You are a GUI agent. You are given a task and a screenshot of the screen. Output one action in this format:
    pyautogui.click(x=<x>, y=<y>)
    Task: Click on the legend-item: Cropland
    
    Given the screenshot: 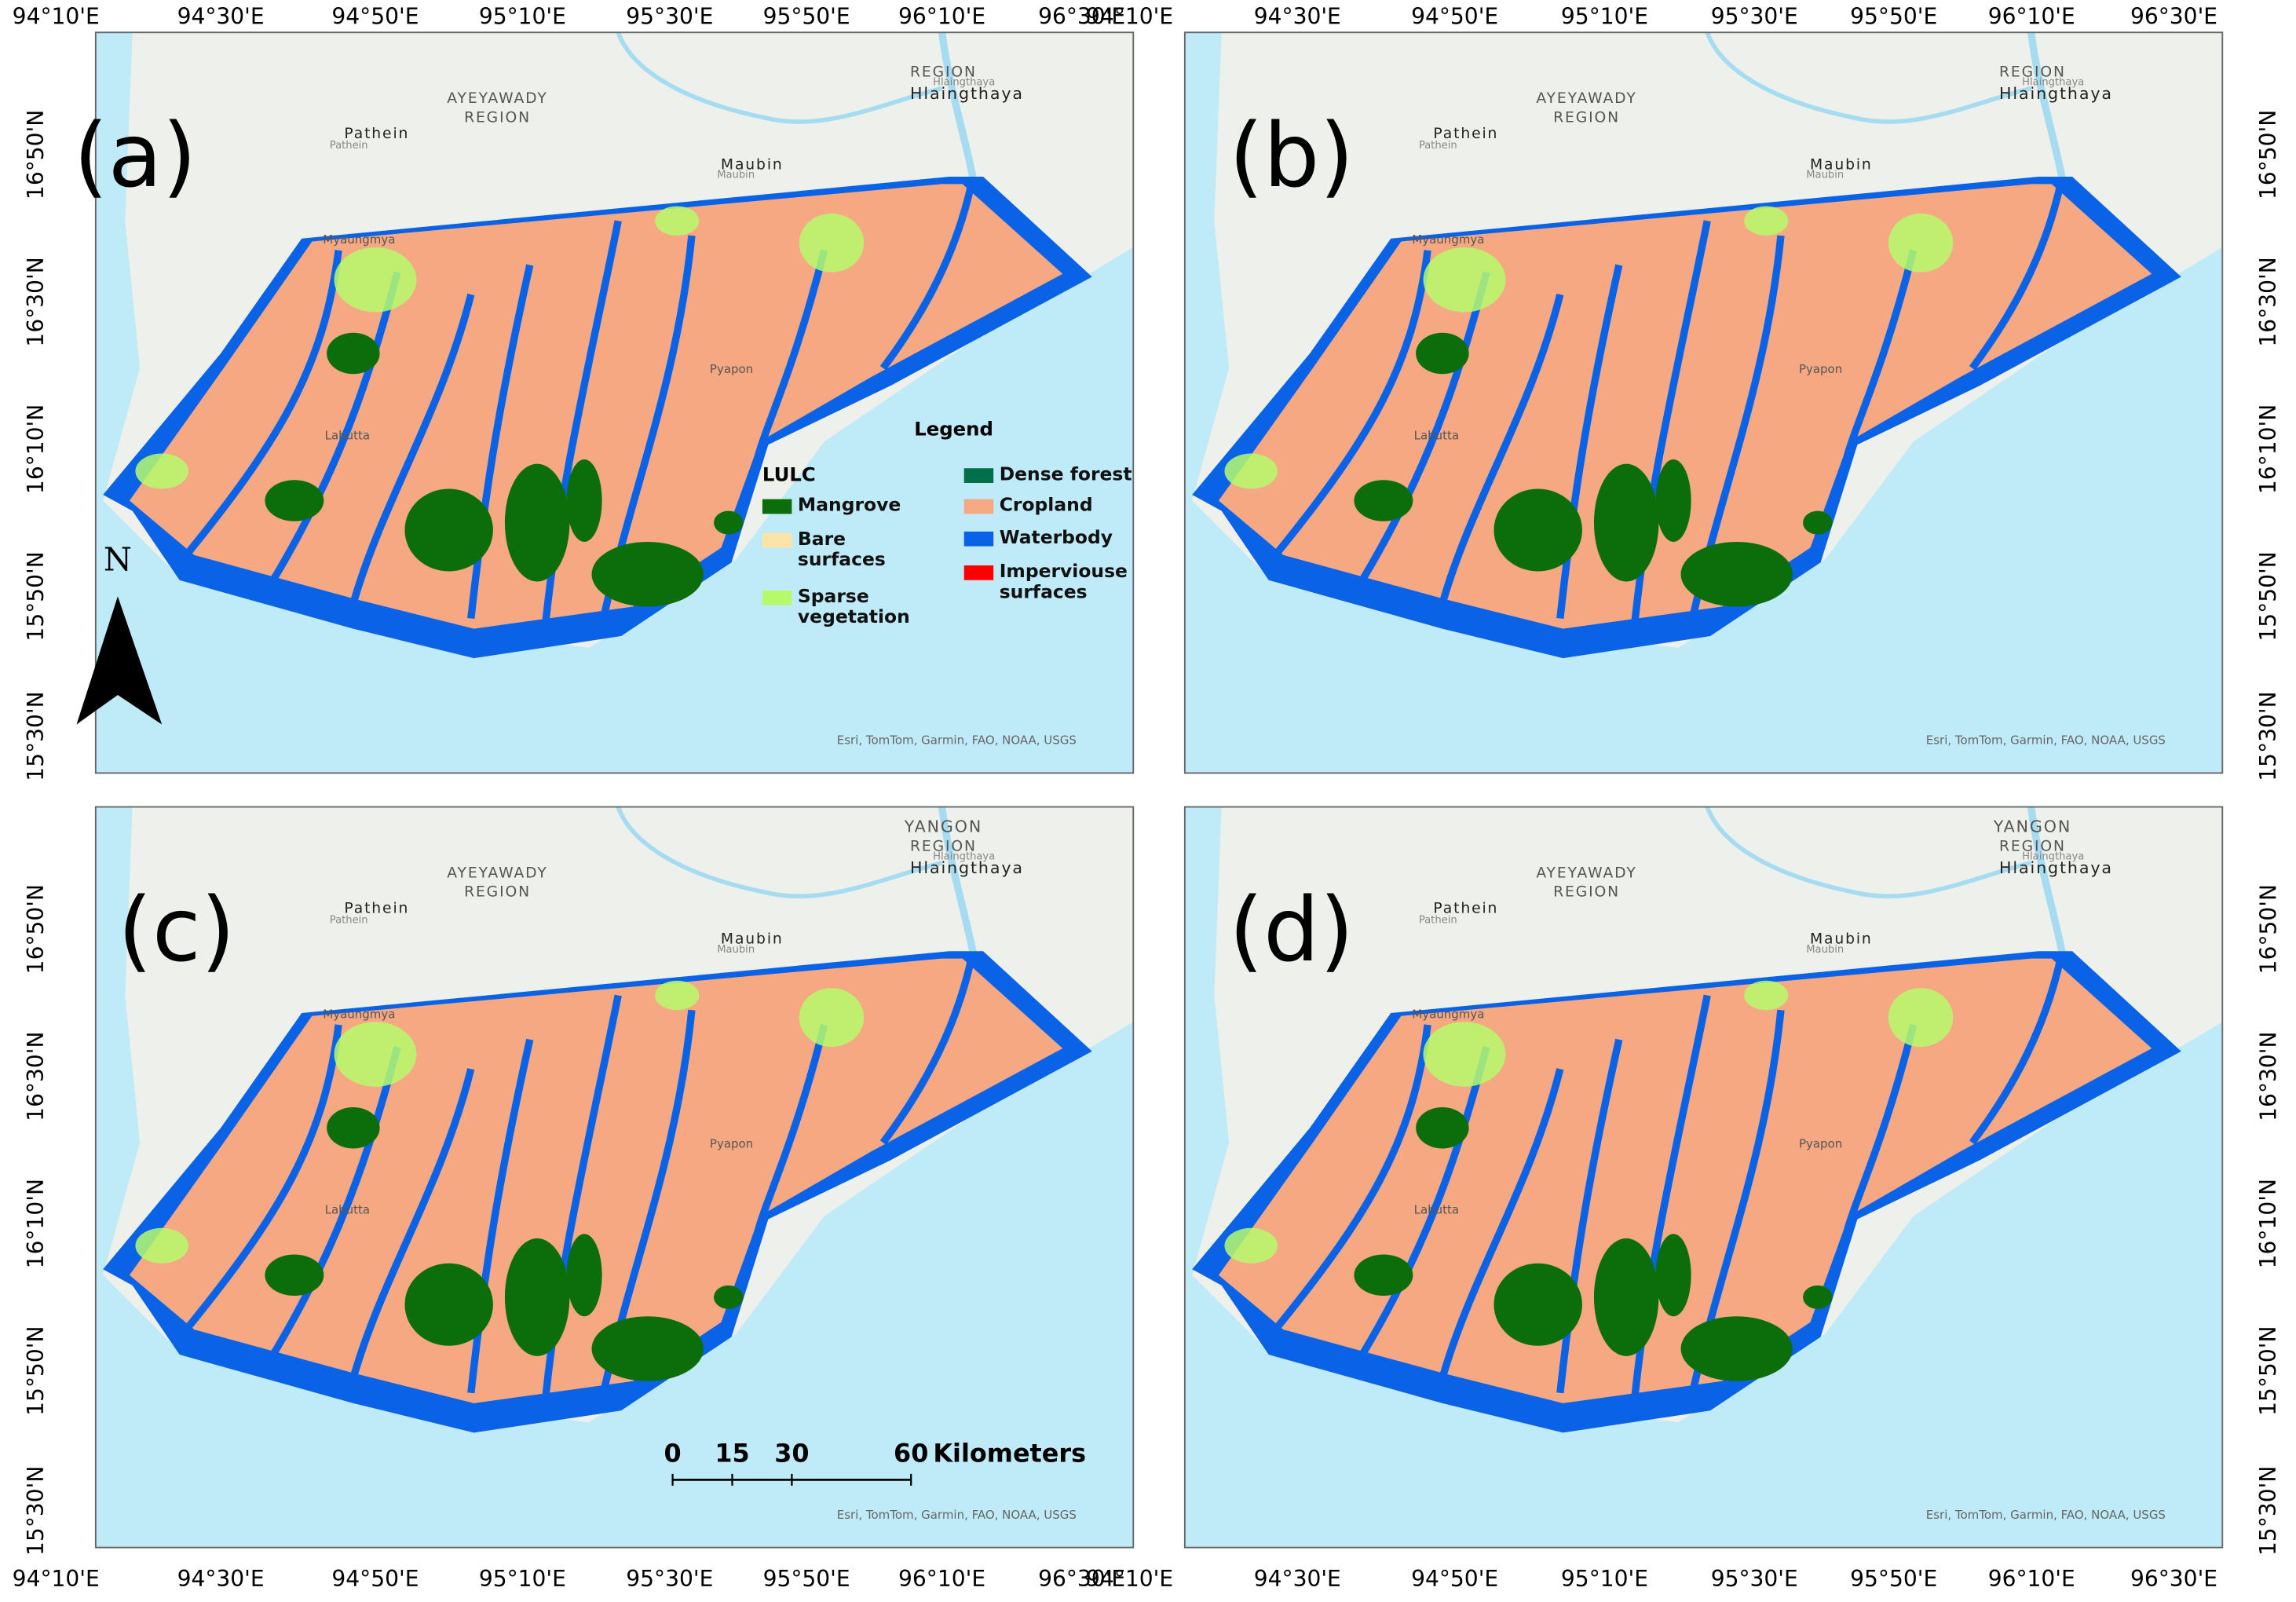 What is the action you would take?
    pyautogui.click(x=1046, y=504)
    